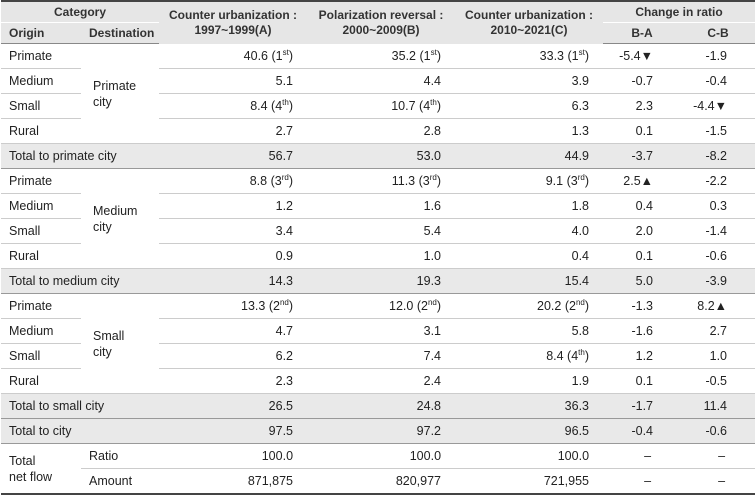 This screenshot has height=503, width=756. What do you see at coordinates (642, 406) in the screenshot?
I see `total-change-b-a: -1.7` at bounding box center [642, 406].